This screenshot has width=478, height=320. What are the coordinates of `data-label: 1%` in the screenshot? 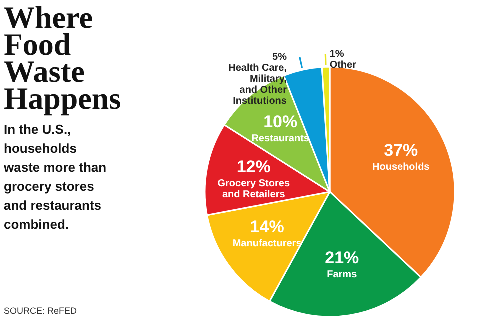 It's located at (337, 54).